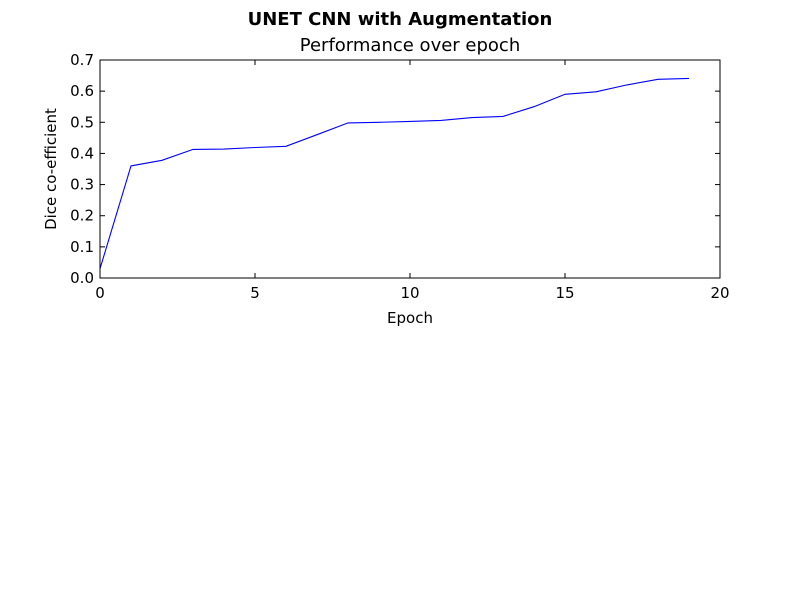 Image resolution: width=800 pixels, height=600 pixels. Describe the element at coordinates (51, 169) in the screenshot. I see `y-axis-label: Dice co-efficient` at that location.